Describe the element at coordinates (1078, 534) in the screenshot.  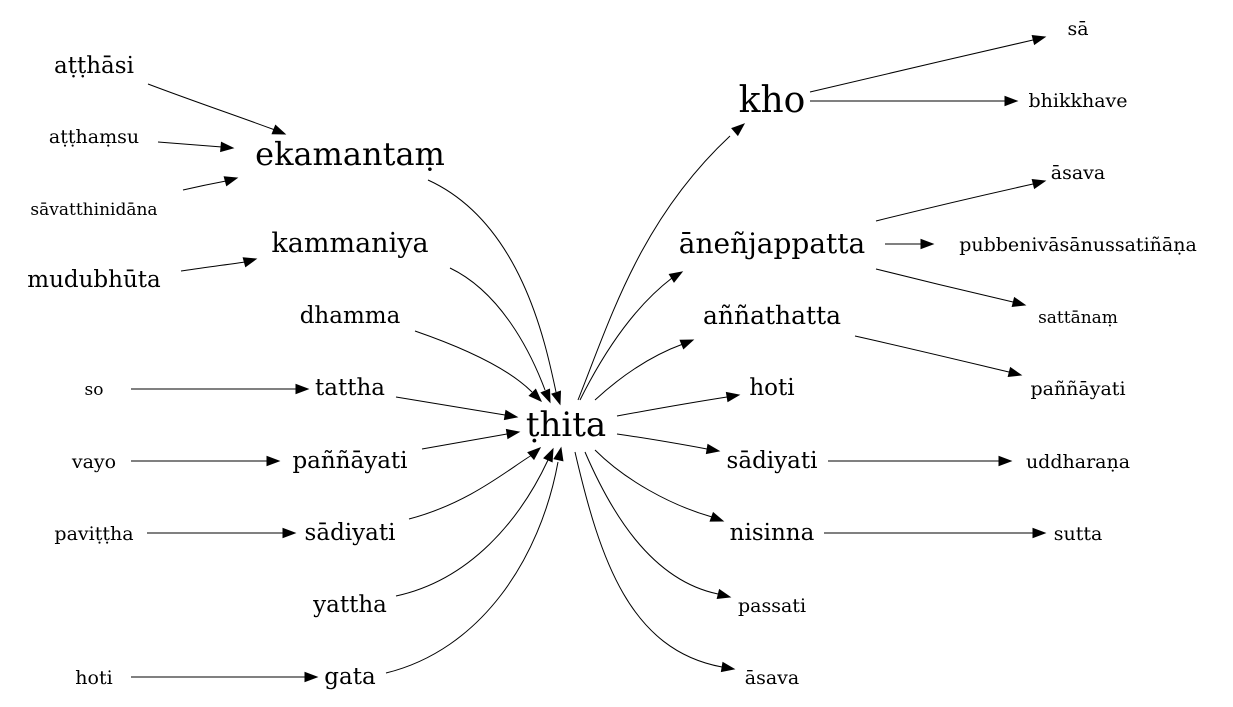
I see `node-sutta: sutta` at that location.